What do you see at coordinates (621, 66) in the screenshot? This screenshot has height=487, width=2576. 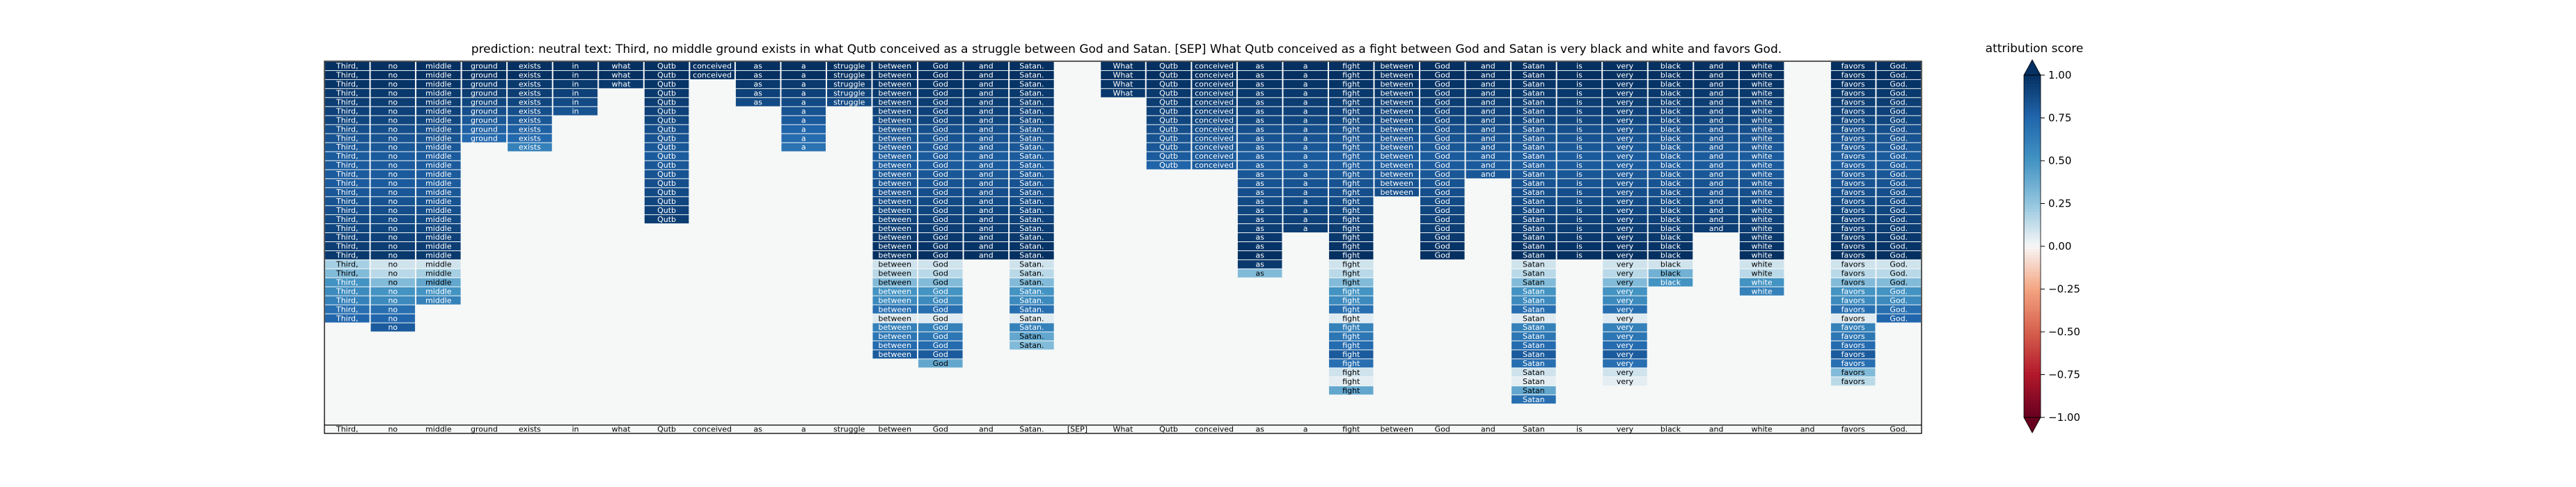 I see `cell-token-label: what` at bounding box center [621, 66].